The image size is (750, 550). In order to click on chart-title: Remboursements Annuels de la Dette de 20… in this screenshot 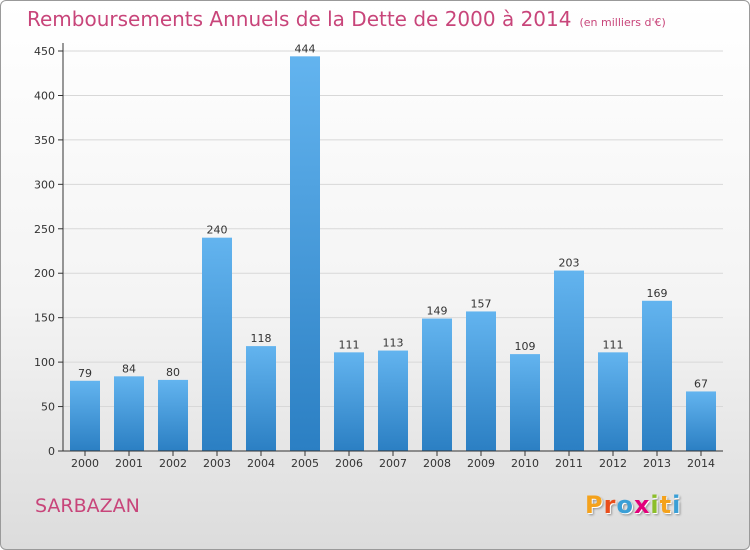, I will do `click(346, 19)`.